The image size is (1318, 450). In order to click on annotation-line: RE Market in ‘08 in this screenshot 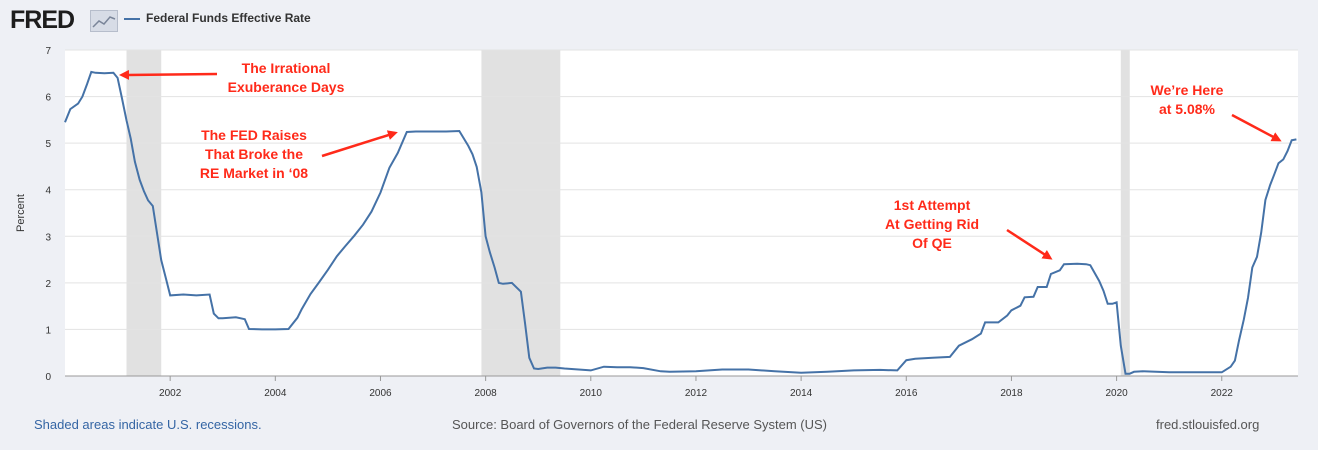, I will do `click(254, 173)`.